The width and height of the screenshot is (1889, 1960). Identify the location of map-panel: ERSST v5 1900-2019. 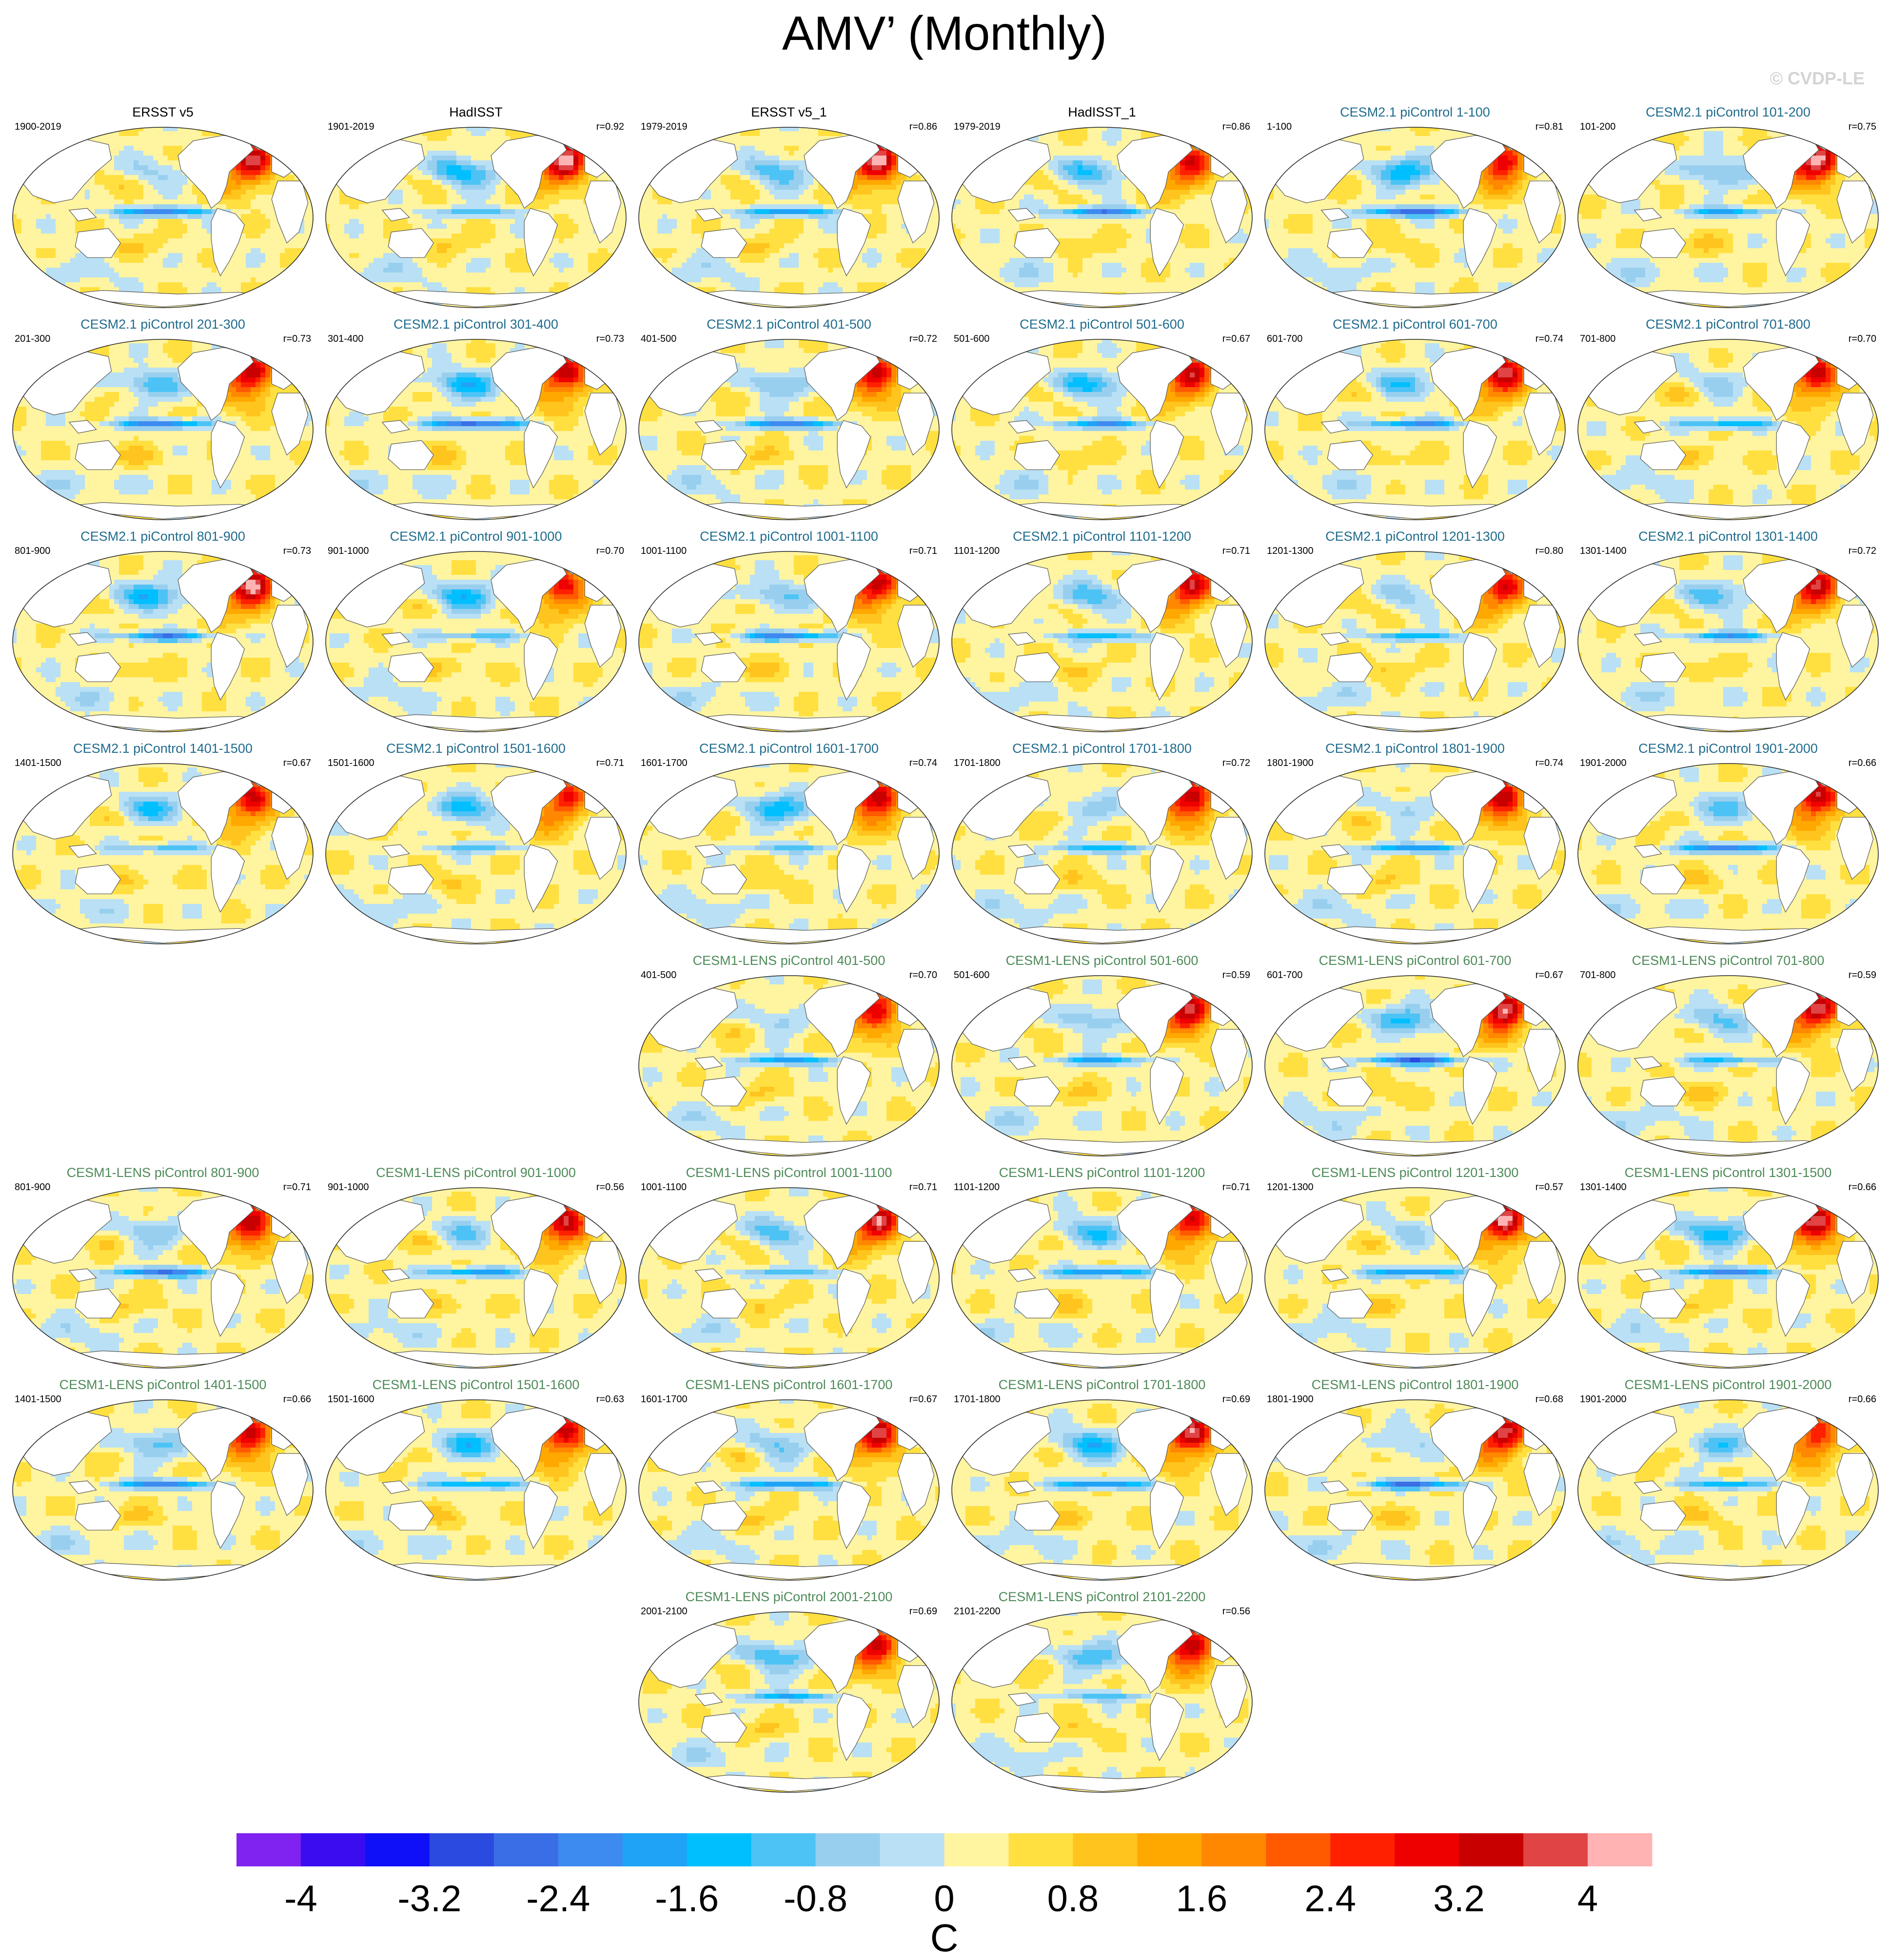
(163, 206).